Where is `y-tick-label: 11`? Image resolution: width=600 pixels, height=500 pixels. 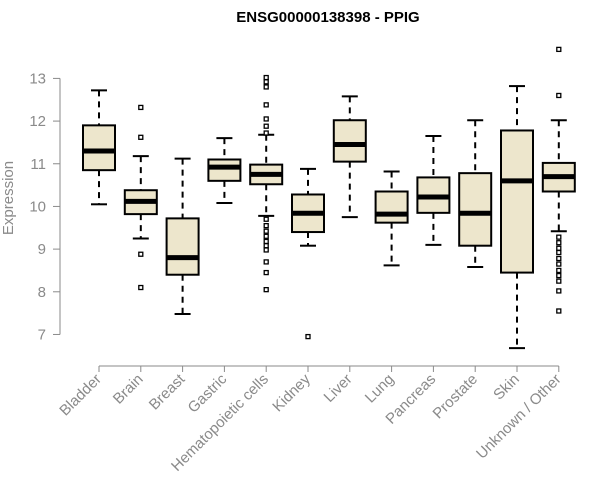 y-tick-label: 11 is located at coordinates (38, 164).